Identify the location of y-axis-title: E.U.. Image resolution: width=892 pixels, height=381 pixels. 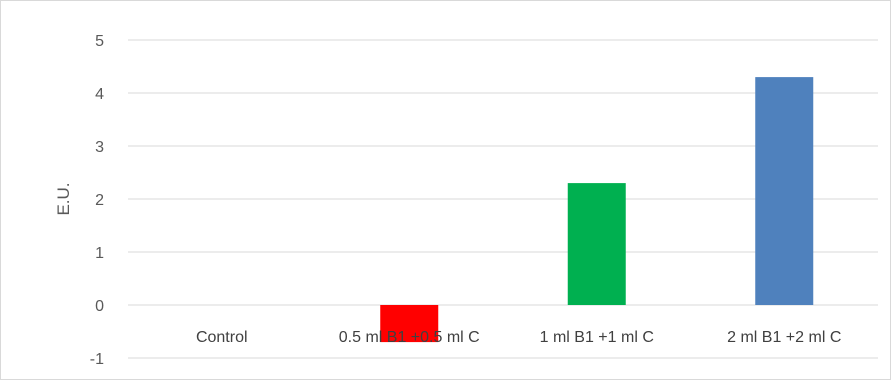
(63, 198).